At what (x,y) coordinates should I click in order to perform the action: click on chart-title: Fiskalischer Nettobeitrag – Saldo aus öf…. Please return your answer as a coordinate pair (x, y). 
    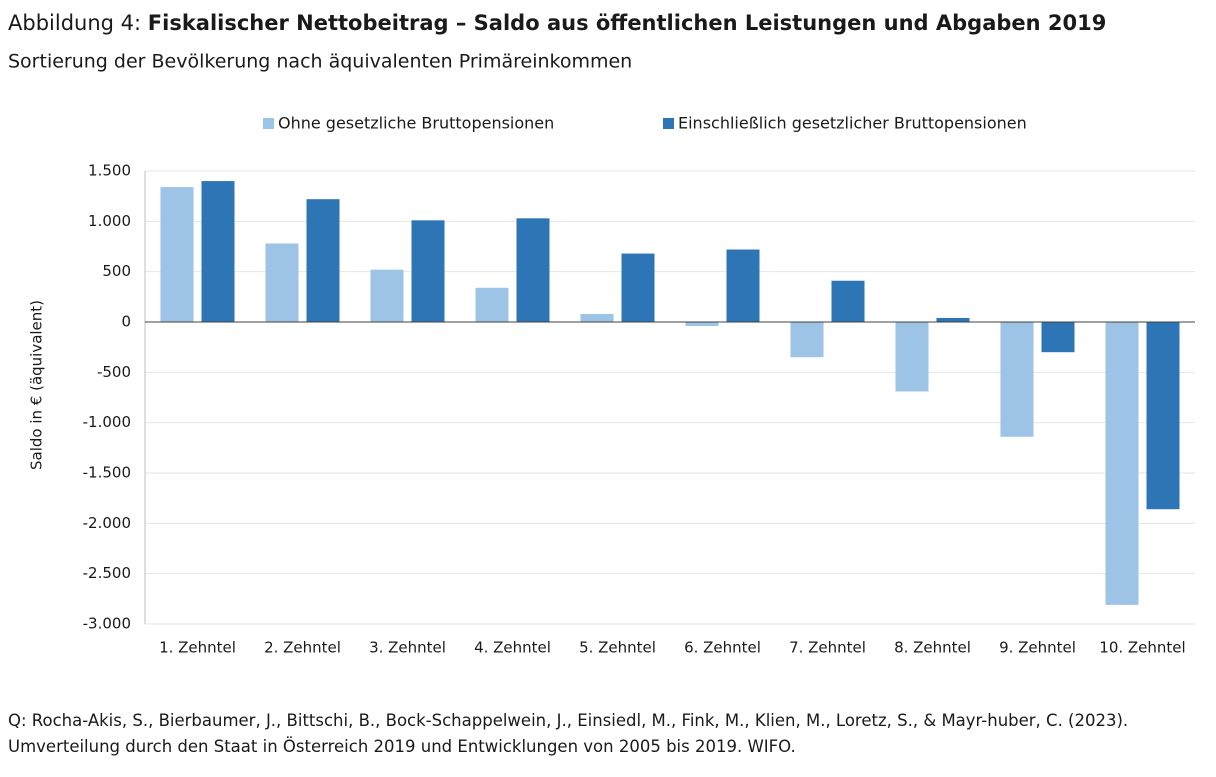
    Looking at the image, I should click on (627, 23).